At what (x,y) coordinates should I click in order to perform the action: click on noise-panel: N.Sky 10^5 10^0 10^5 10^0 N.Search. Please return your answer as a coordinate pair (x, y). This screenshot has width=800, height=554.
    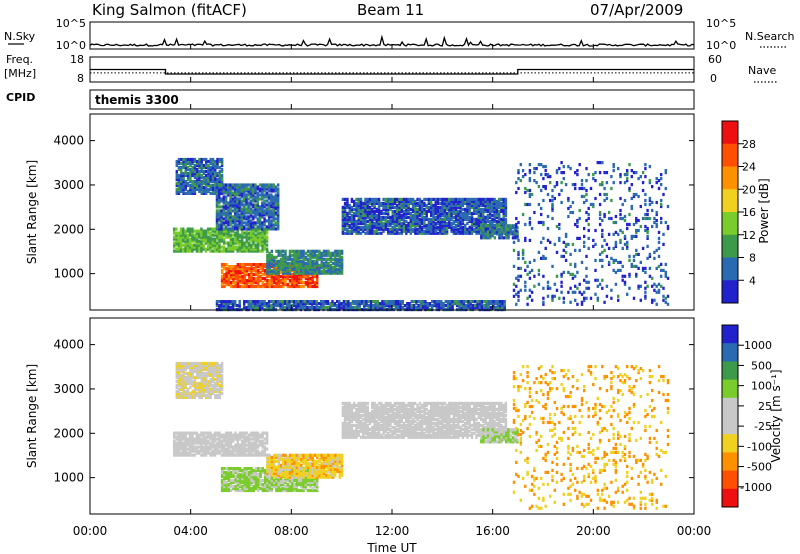
    Looking at the image, I should click on (399, 34).